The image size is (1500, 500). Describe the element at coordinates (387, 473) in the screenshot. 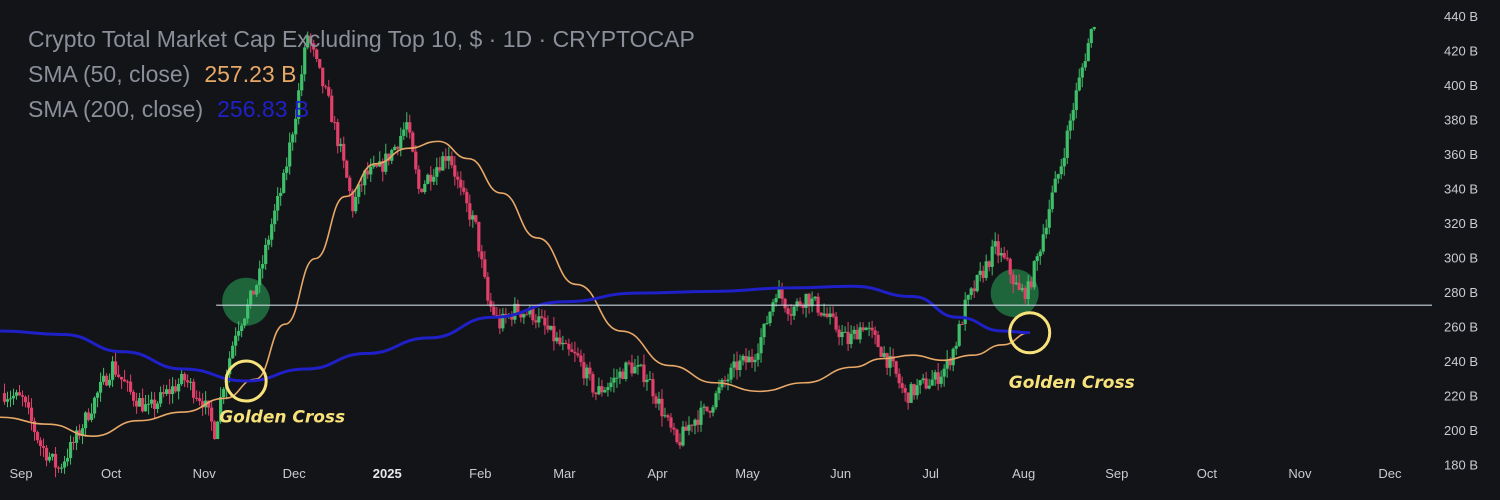

I see `x-tick-label: 2025` at that location.